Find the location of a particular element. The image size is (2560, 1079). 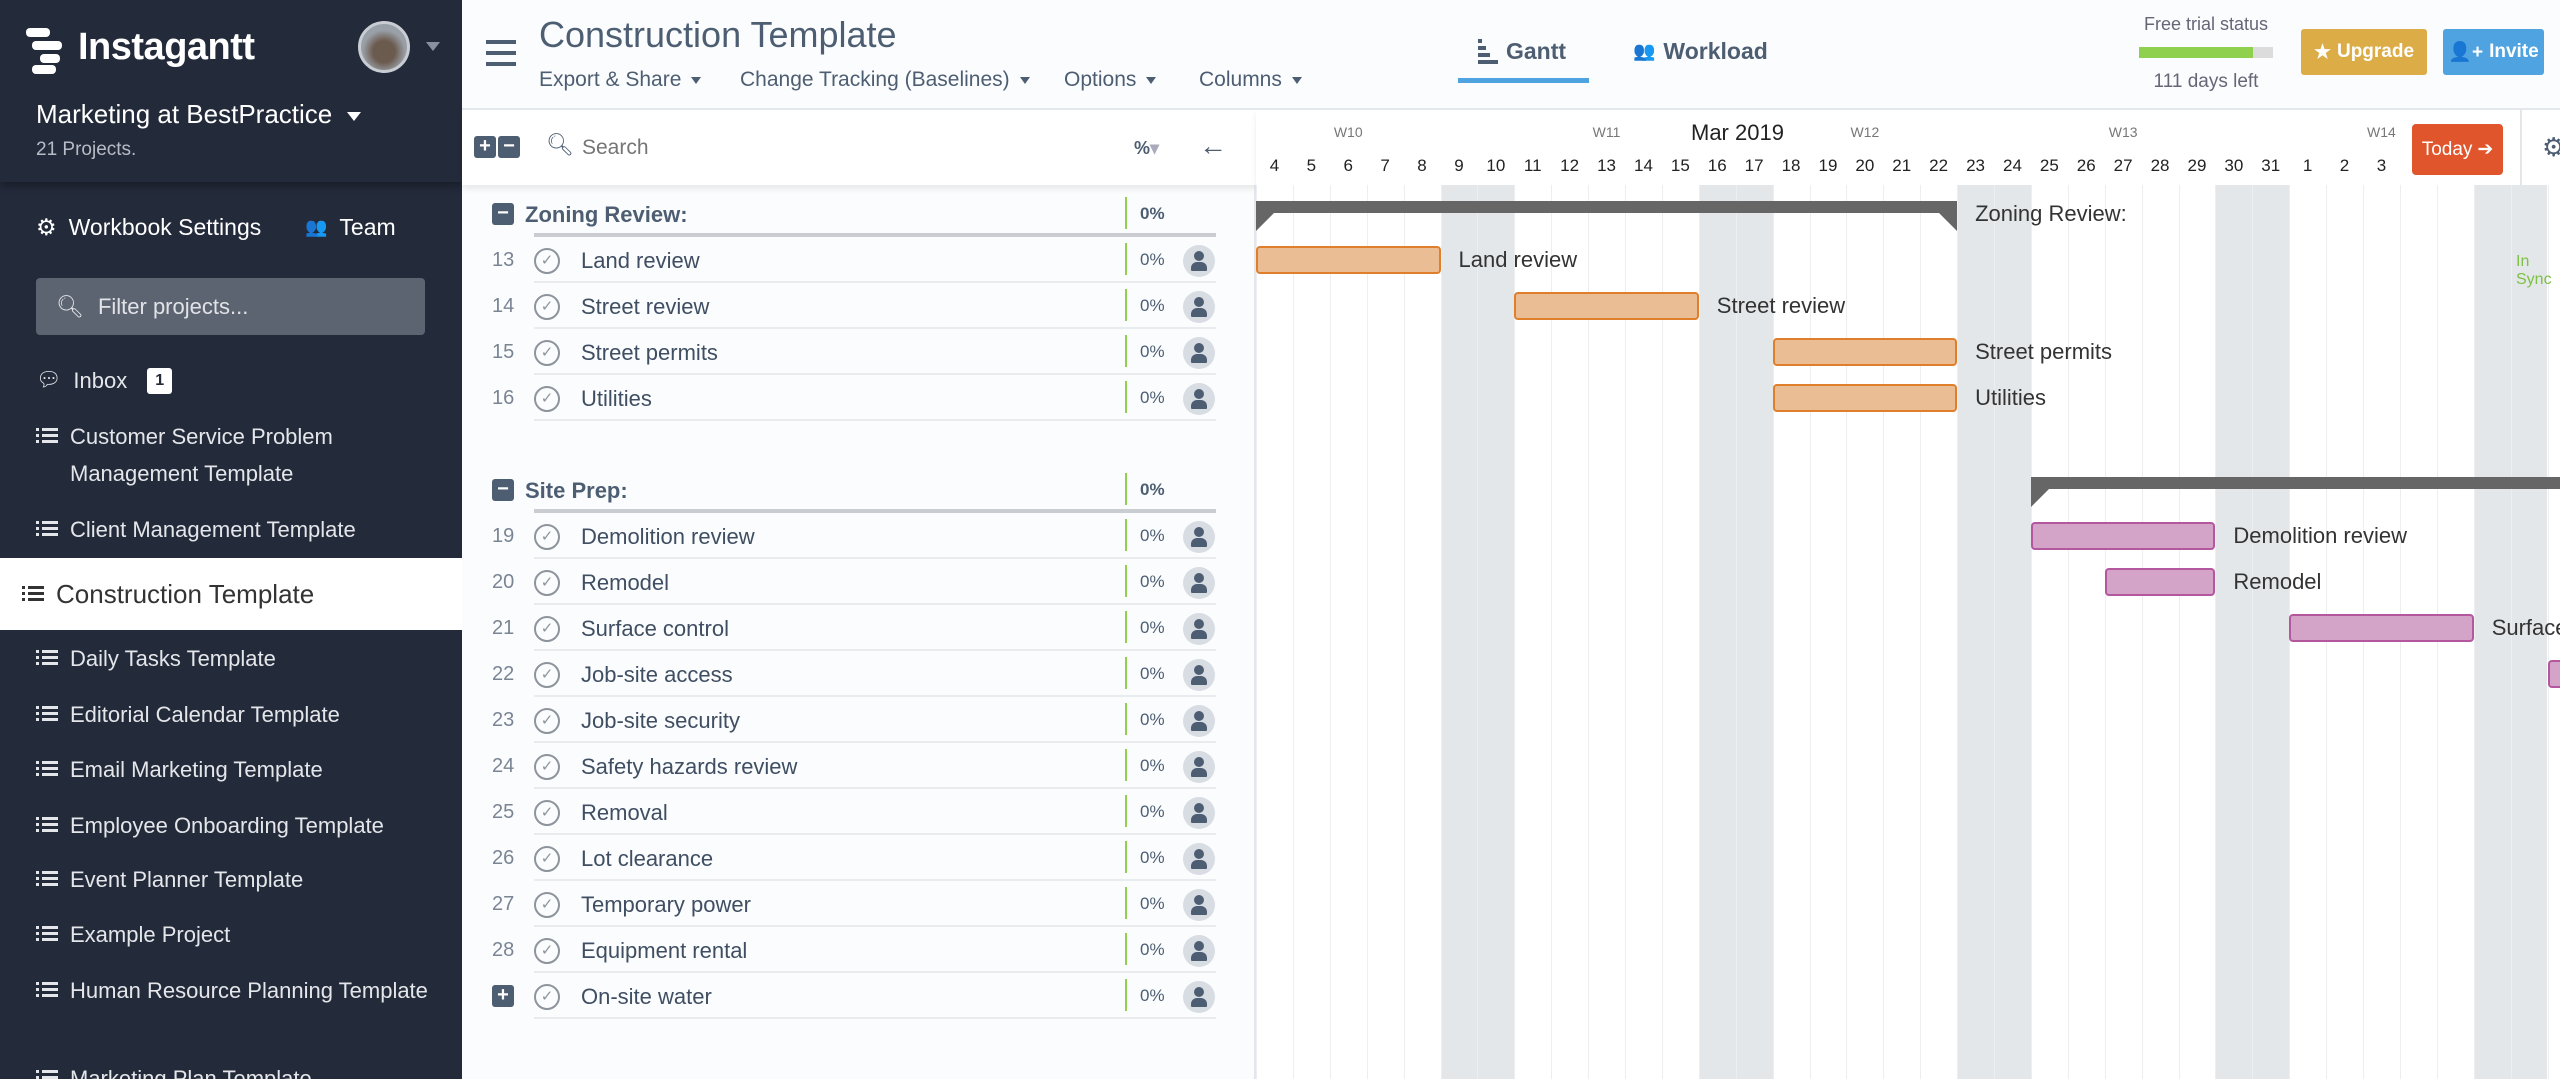

task-name: Job-site security is located at coordinates (660, 720).